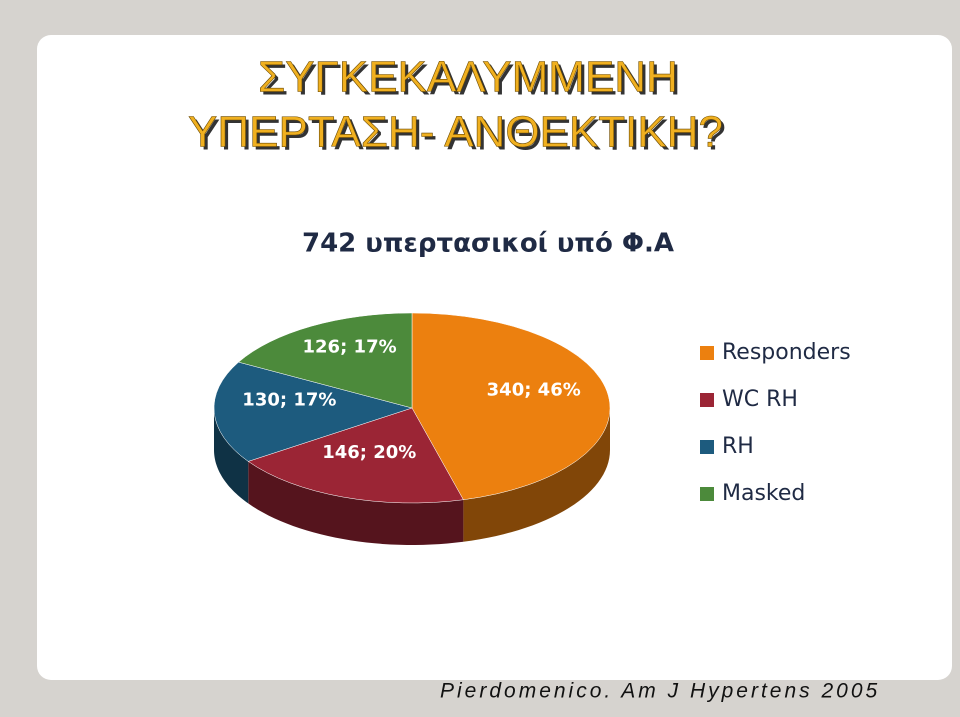  What do you see at coordinates (455, 132) in the screenshot?
I see `title-line: ΥΠΕΡΤΑΣΗ- ΑΝΘΕΚΤΙΚΗ?` at bounding box center [455, 132].